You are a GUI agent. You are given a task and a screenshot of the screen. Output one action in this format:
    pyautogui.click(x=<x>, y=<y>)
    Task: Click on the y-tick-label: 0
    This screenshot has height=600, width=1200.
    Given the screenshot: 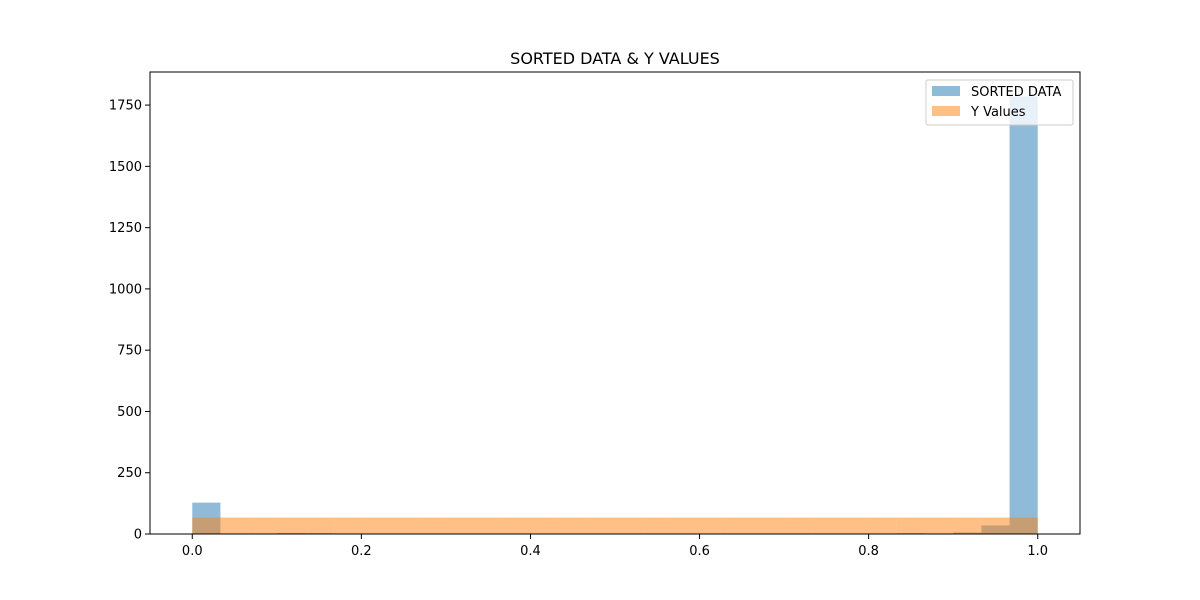 What is the action you would take?
    pyautogui.click(x=138, y=535)
    